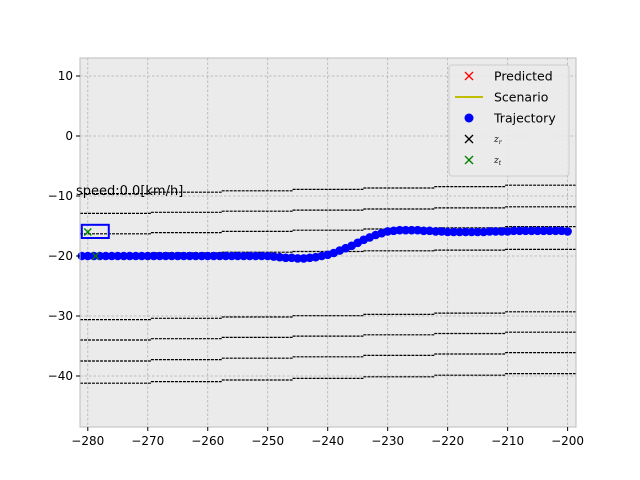  Describe the element at coordinates (567, 441) in the screenshot. I see `x-tick-label: −200` at that location.